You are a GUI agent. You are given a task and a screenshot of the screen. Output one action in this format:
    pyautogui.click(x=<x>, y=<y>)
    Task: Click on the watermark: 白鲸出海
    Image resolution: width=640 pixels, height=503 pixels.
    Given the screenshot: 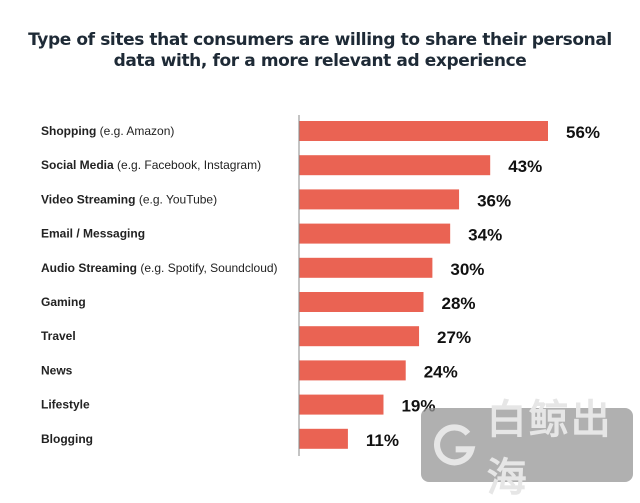 What is the action you would take?
    pyautogui.click(x=527, y=449)
    